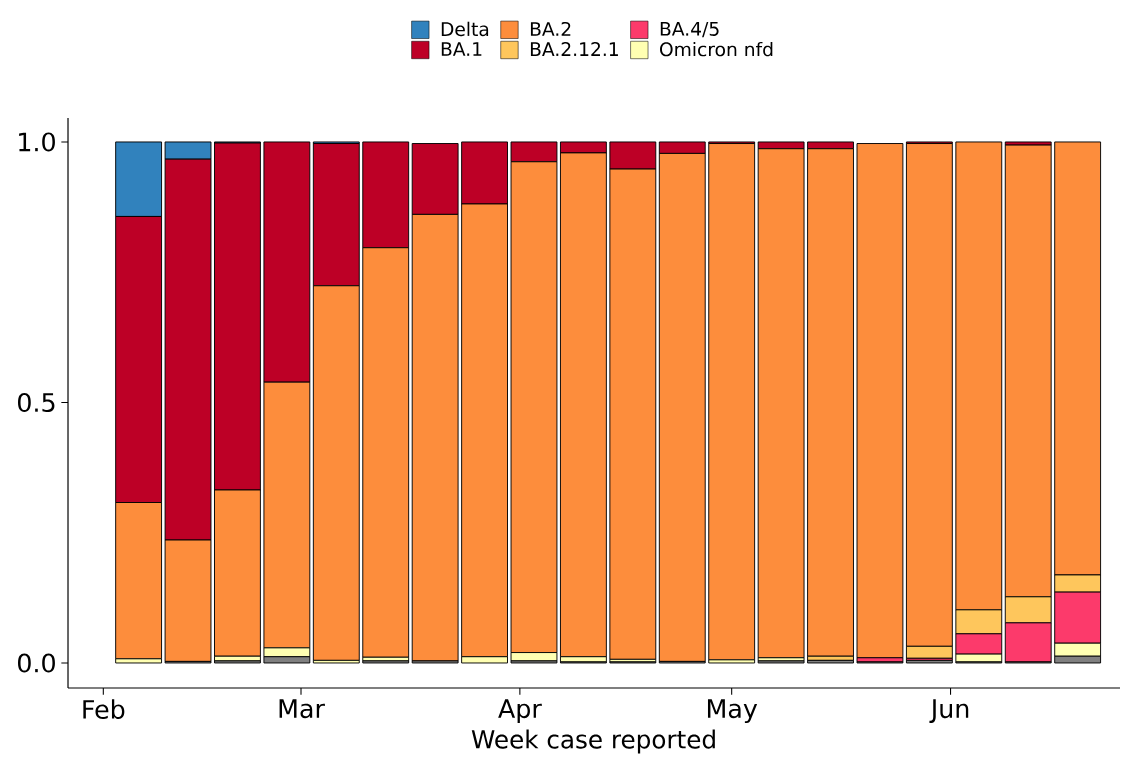 The image size is (1136, 771). Describe the element at coordinates (36, 663) in the screenshot. I see `y-tick-label: 0.0` at that location.